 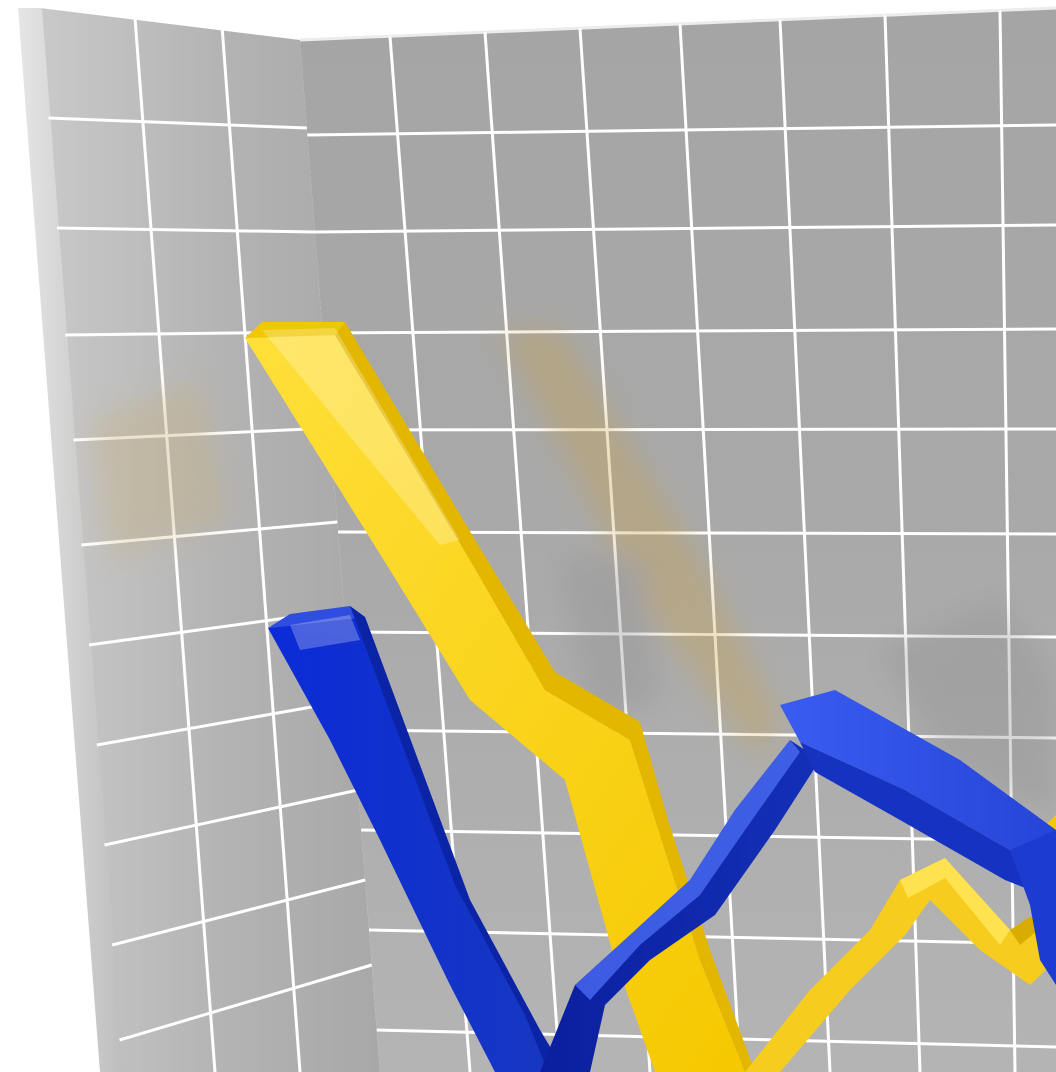 I want to click on back-wall-top-edge, so click(x=677, y=24).